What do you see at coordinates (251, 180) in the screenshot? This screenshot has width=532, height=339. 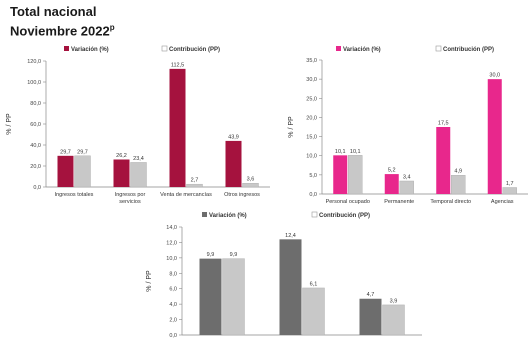 I see `bar-value-label: 3,6` at bounding box center [251, 180].